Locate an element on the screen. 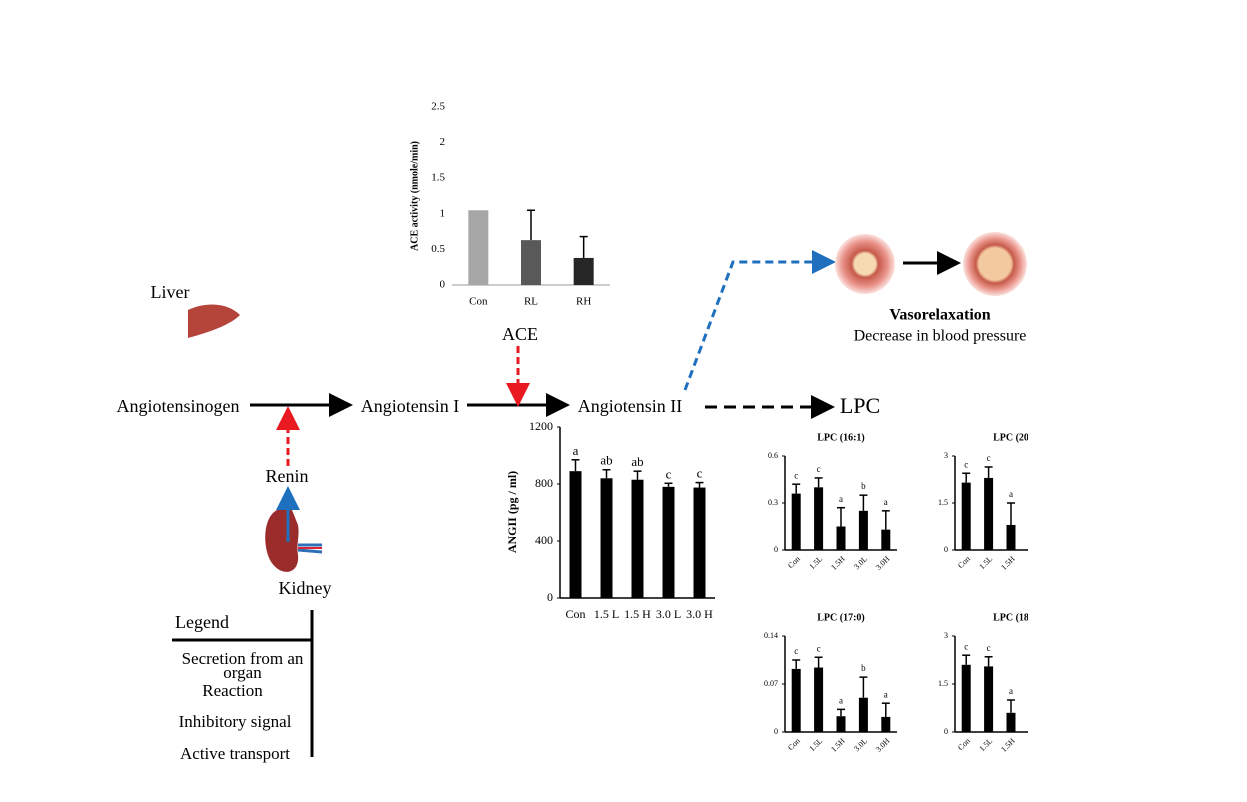  node-label: Angiotensin II is located at coordinates (630, 406).